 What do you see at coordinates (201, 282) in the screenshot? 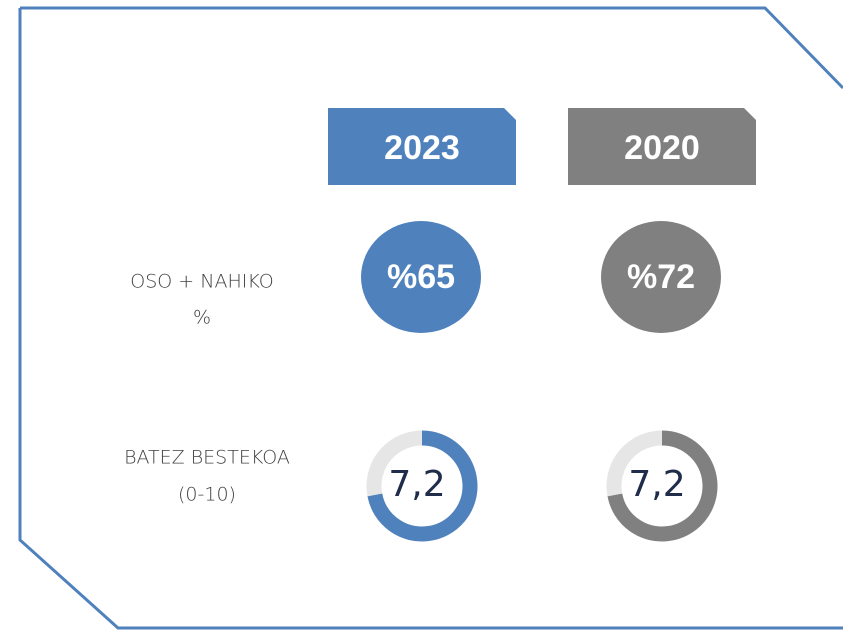
I see `row-label: OSO + NAHIKO` at bounding box center [201, 282].